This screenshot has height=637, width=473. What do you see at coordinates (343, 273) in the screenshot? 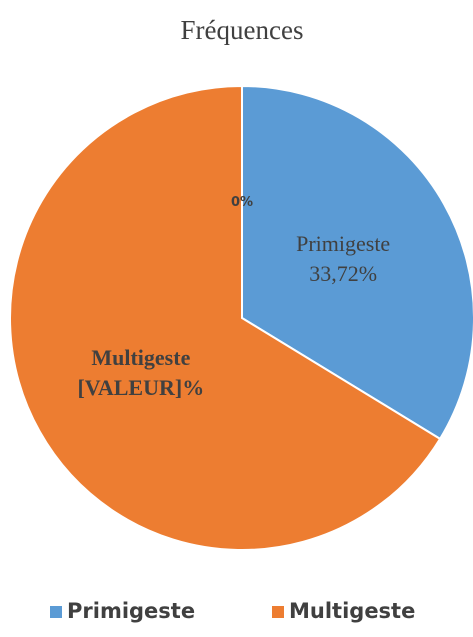
I see `data-label-value: 33,72%` at bounding box center [343, 273].